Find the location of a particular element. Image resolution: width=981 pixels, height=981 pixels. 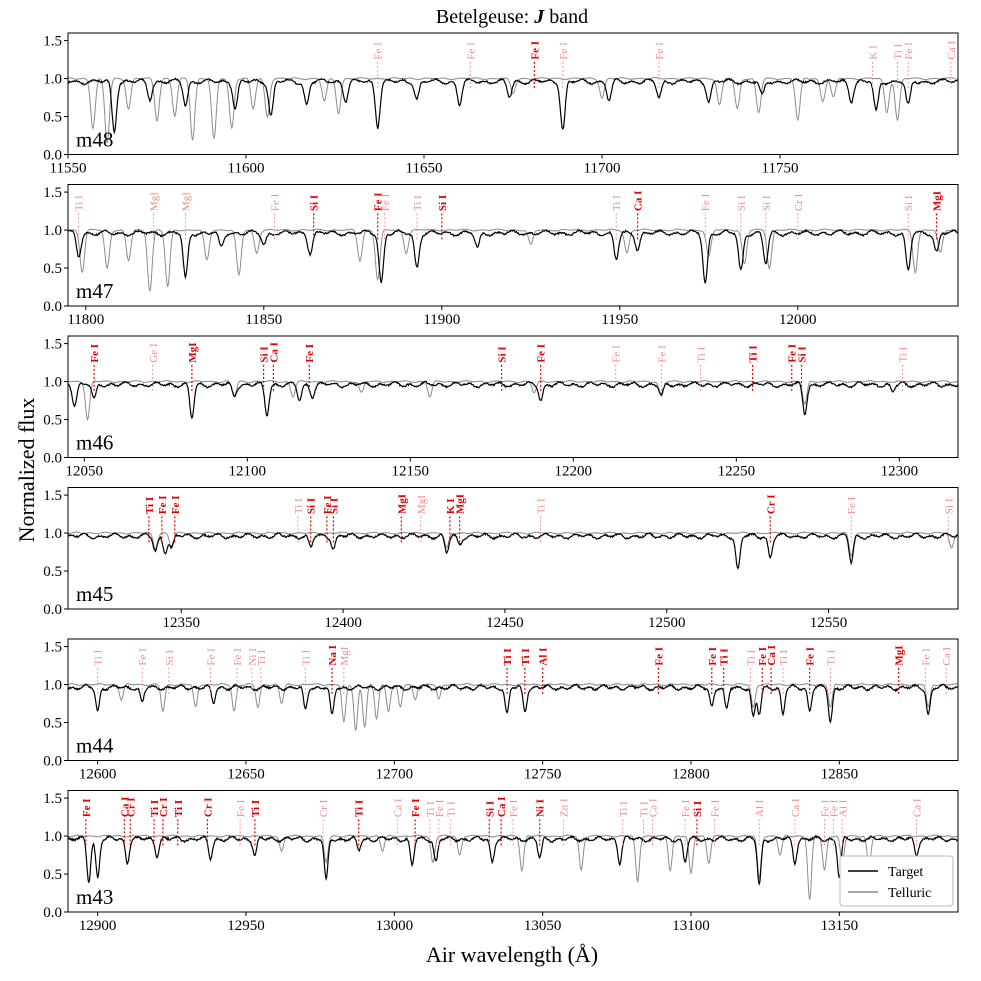

x-tick-label: 12050 is located at coordinates (85, 472).